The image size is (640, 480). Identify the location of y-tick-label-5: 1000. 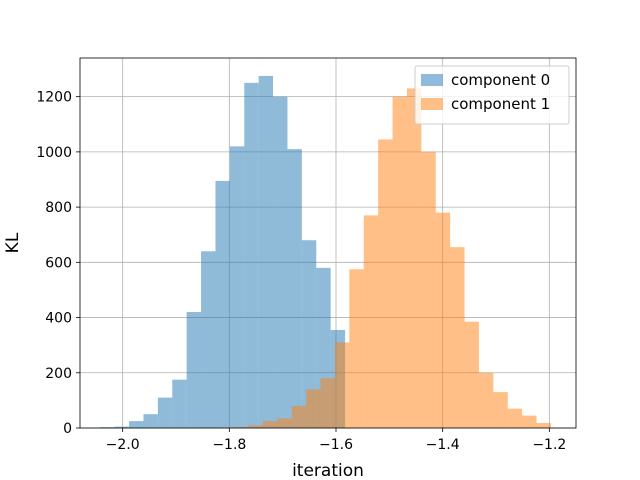
(54, 153).